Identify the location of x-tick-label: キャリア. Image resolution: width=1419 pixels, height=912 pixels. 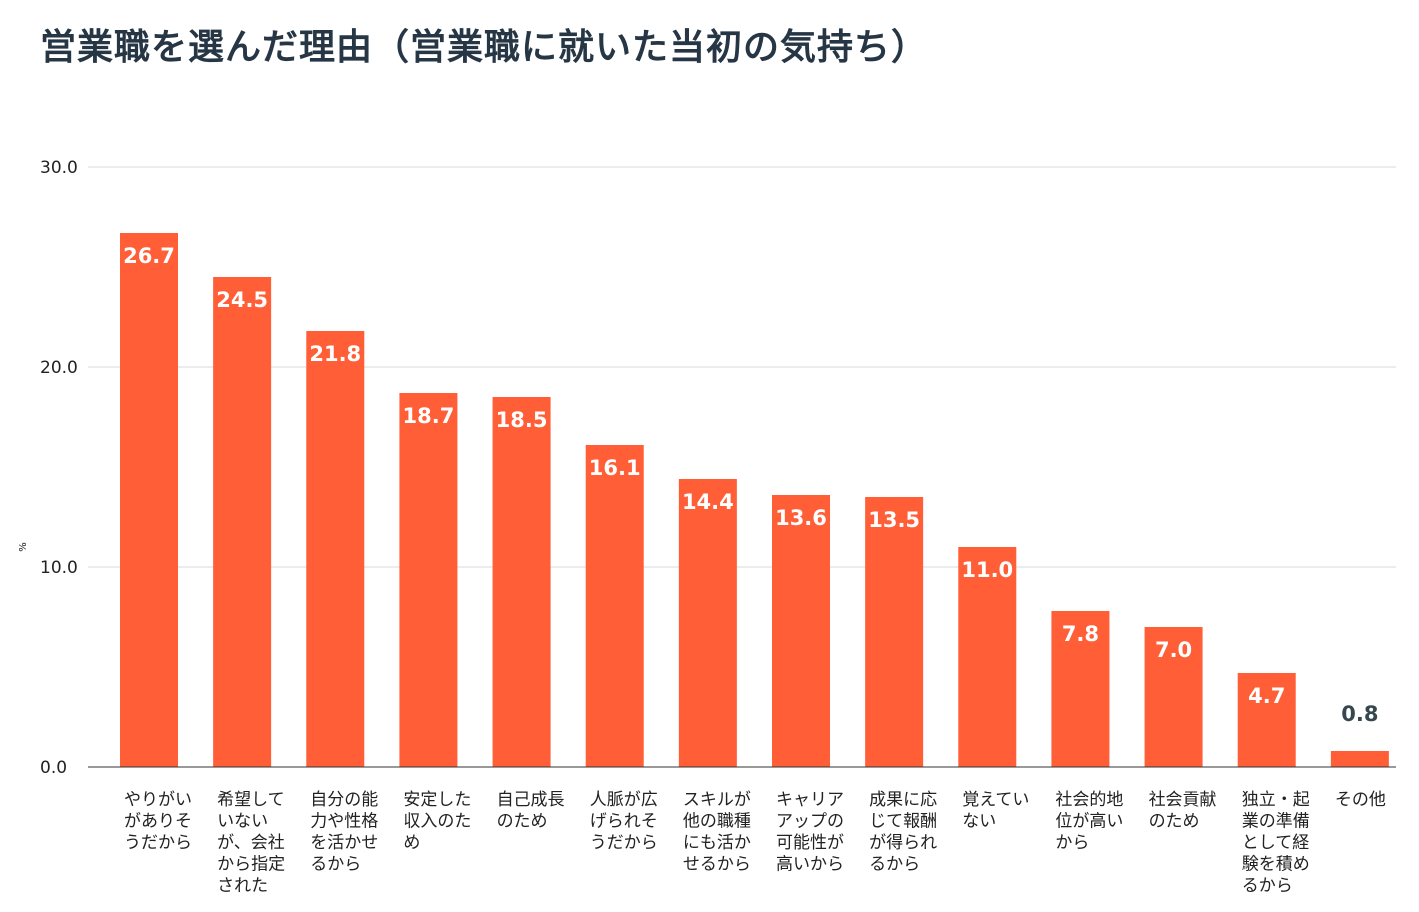
(810, 800).